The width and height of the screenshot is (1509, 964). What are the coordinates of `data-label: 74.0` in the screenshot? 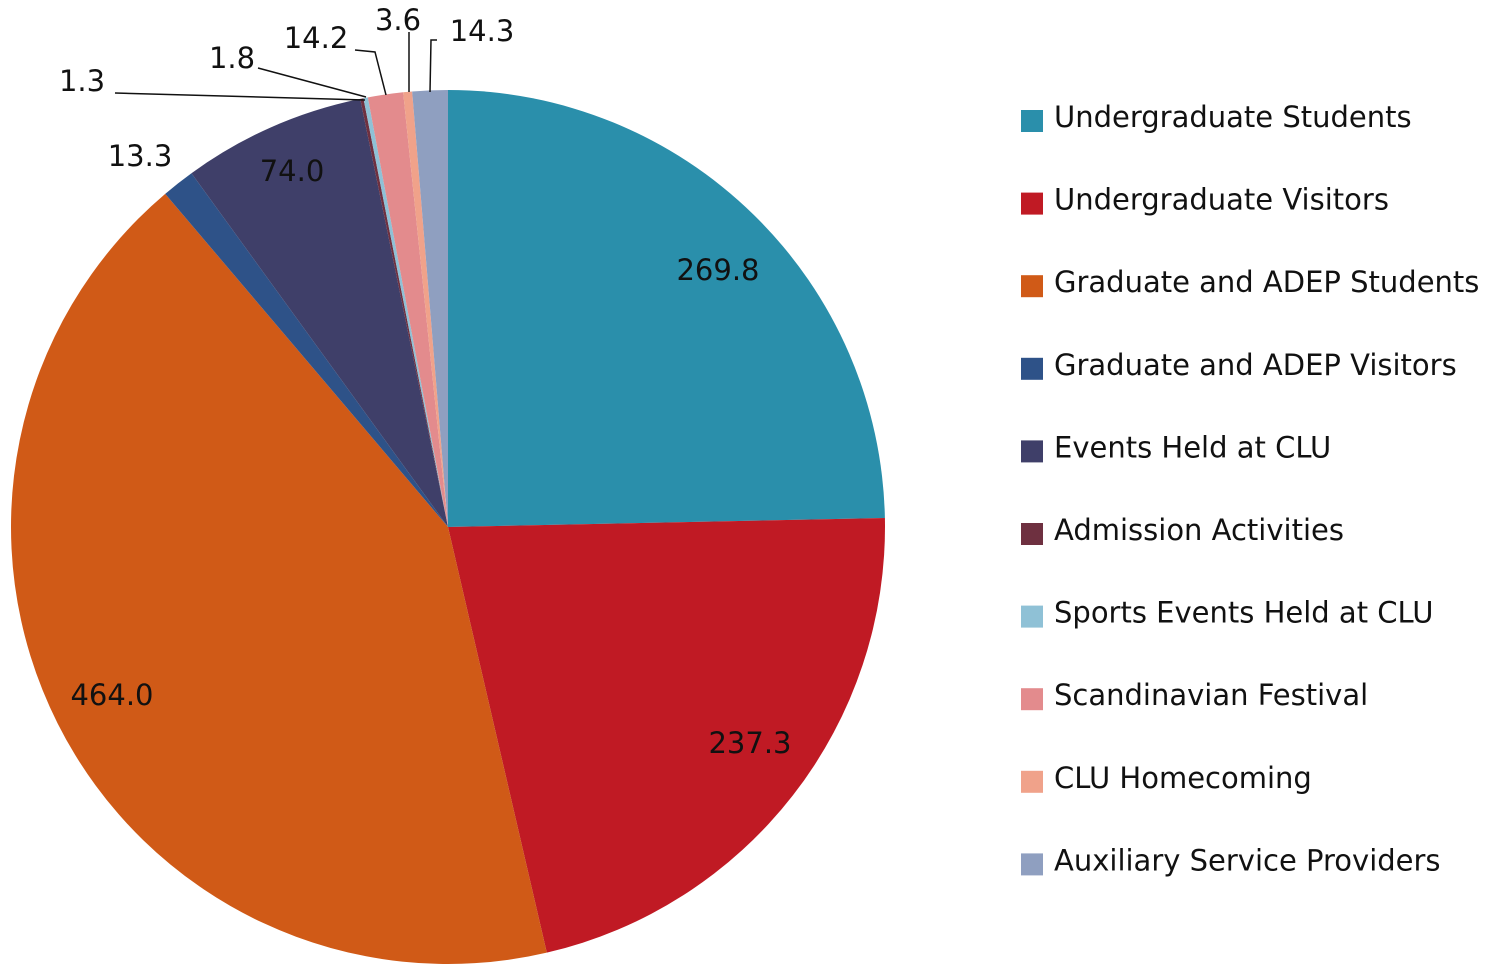 It's located at (292, 171).